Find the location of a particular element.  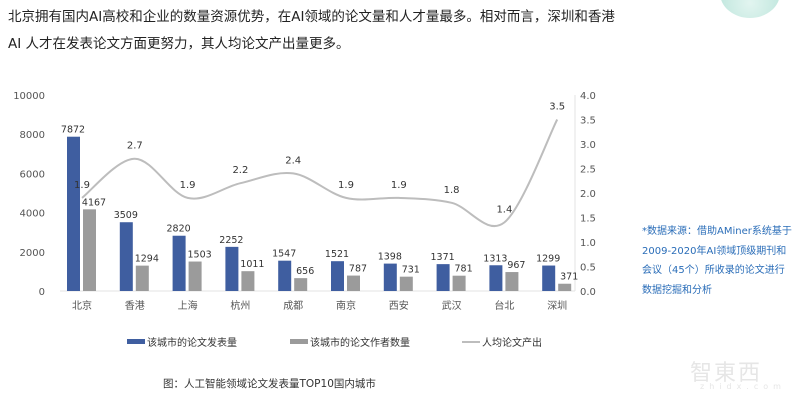

bar-authors-label: 4167 is located at coordinates (94, 202).